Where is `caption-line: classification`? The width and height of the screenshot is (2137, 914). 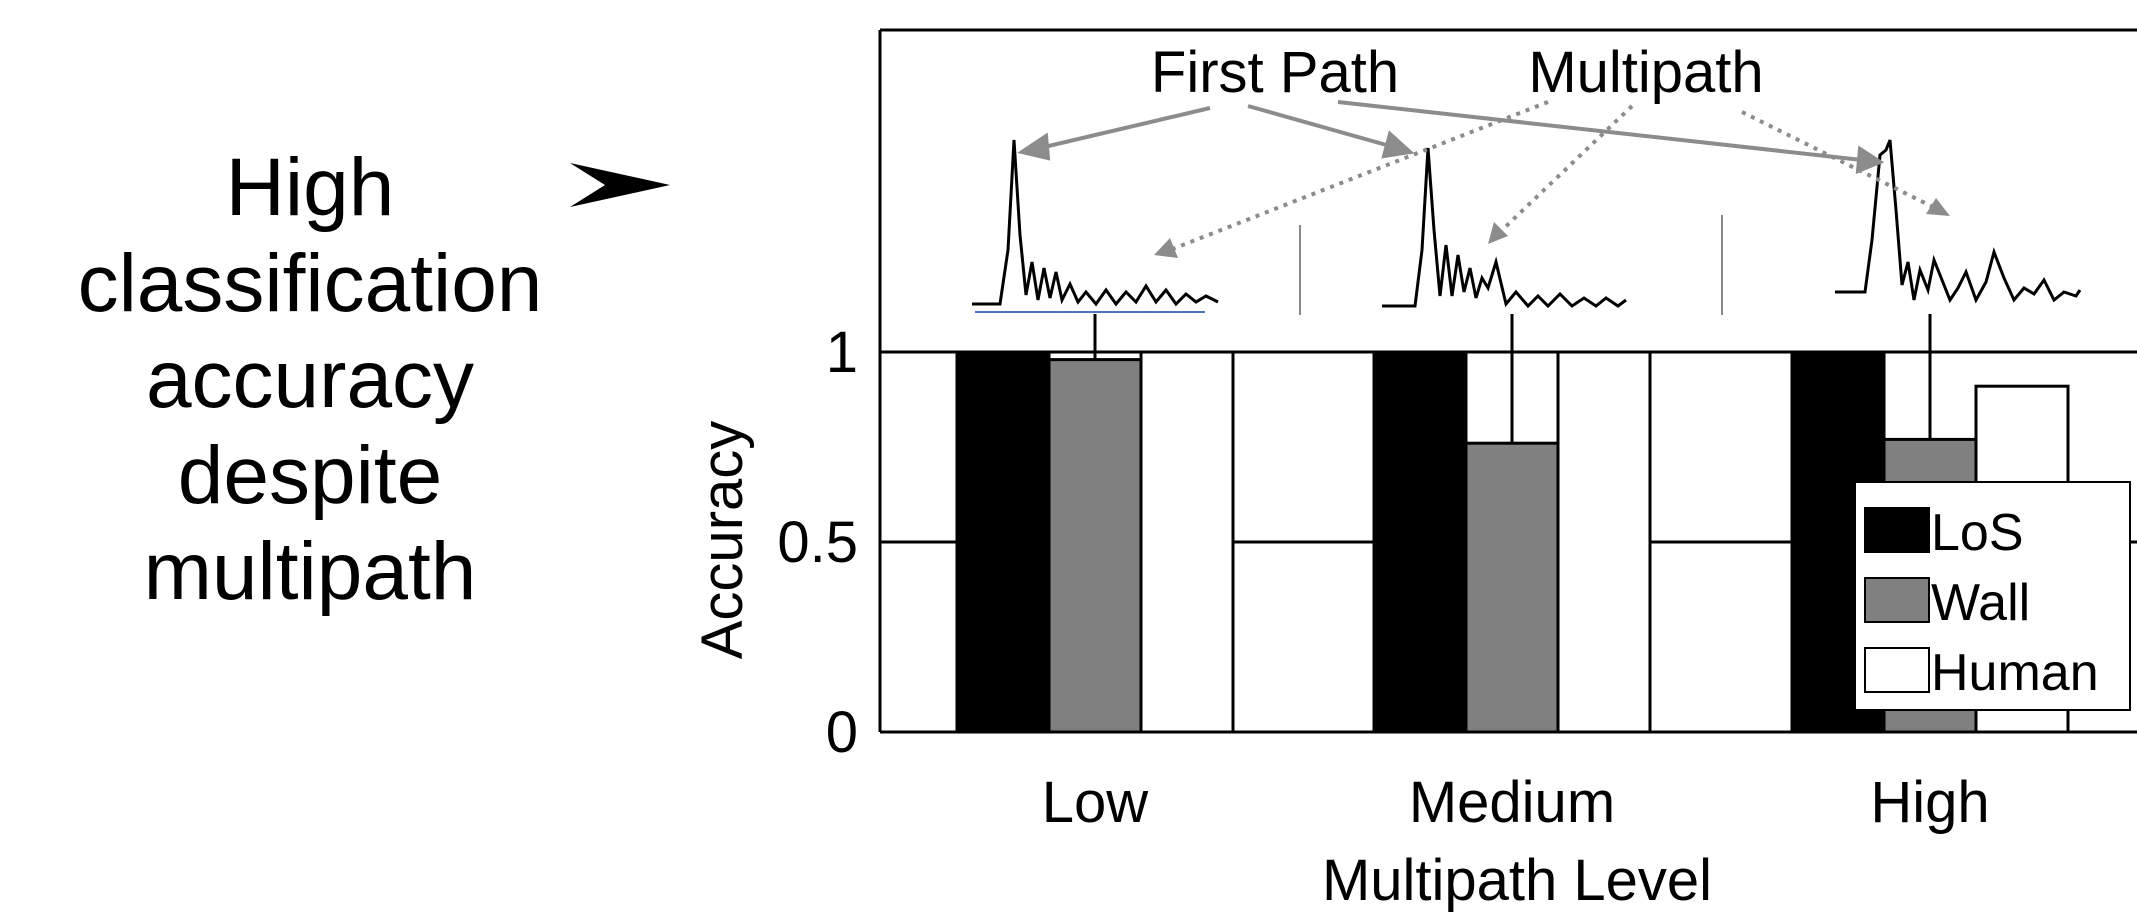
caption-line: classification is located at coordinates (310, 283).